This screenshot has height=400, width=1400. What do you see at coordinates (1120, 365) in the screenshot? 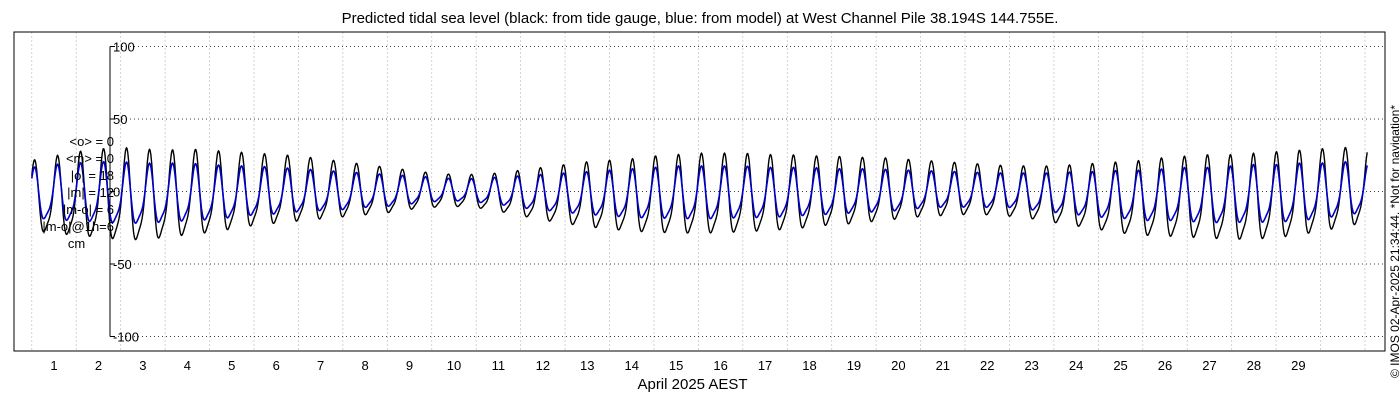
I see `x-tick-label: 25` at bounding box center [1120, 365].